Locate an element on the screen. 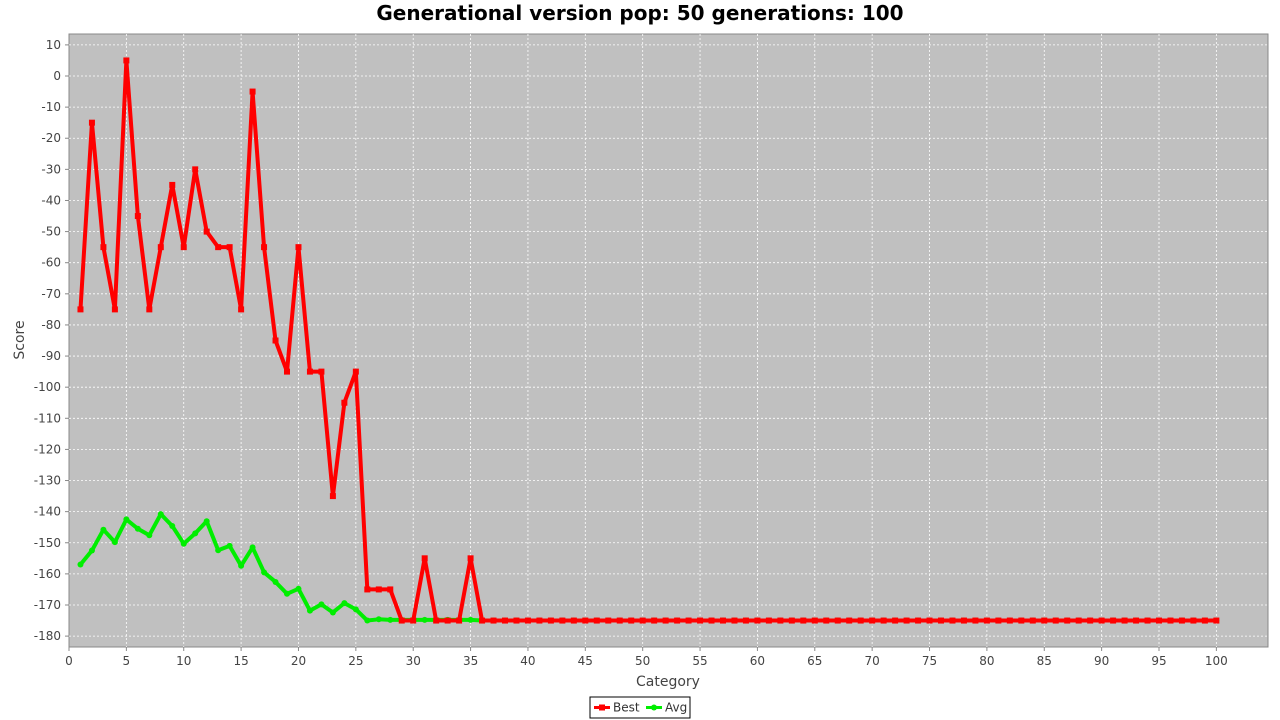 This screenshot has height=720, width=1280. x-tick-label: 20 is located at coordinates (298, 661).